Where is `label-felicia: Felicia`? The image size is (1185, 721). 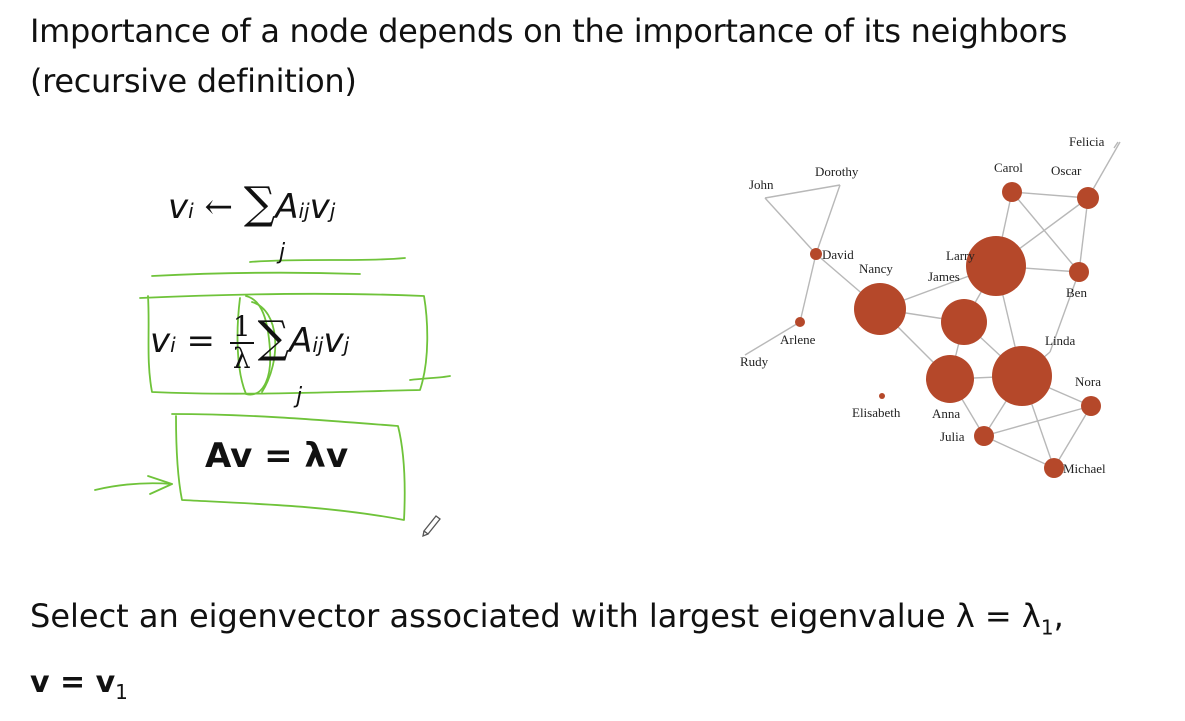
label-felicia: Felicia is located at coordinates (1087, 141).